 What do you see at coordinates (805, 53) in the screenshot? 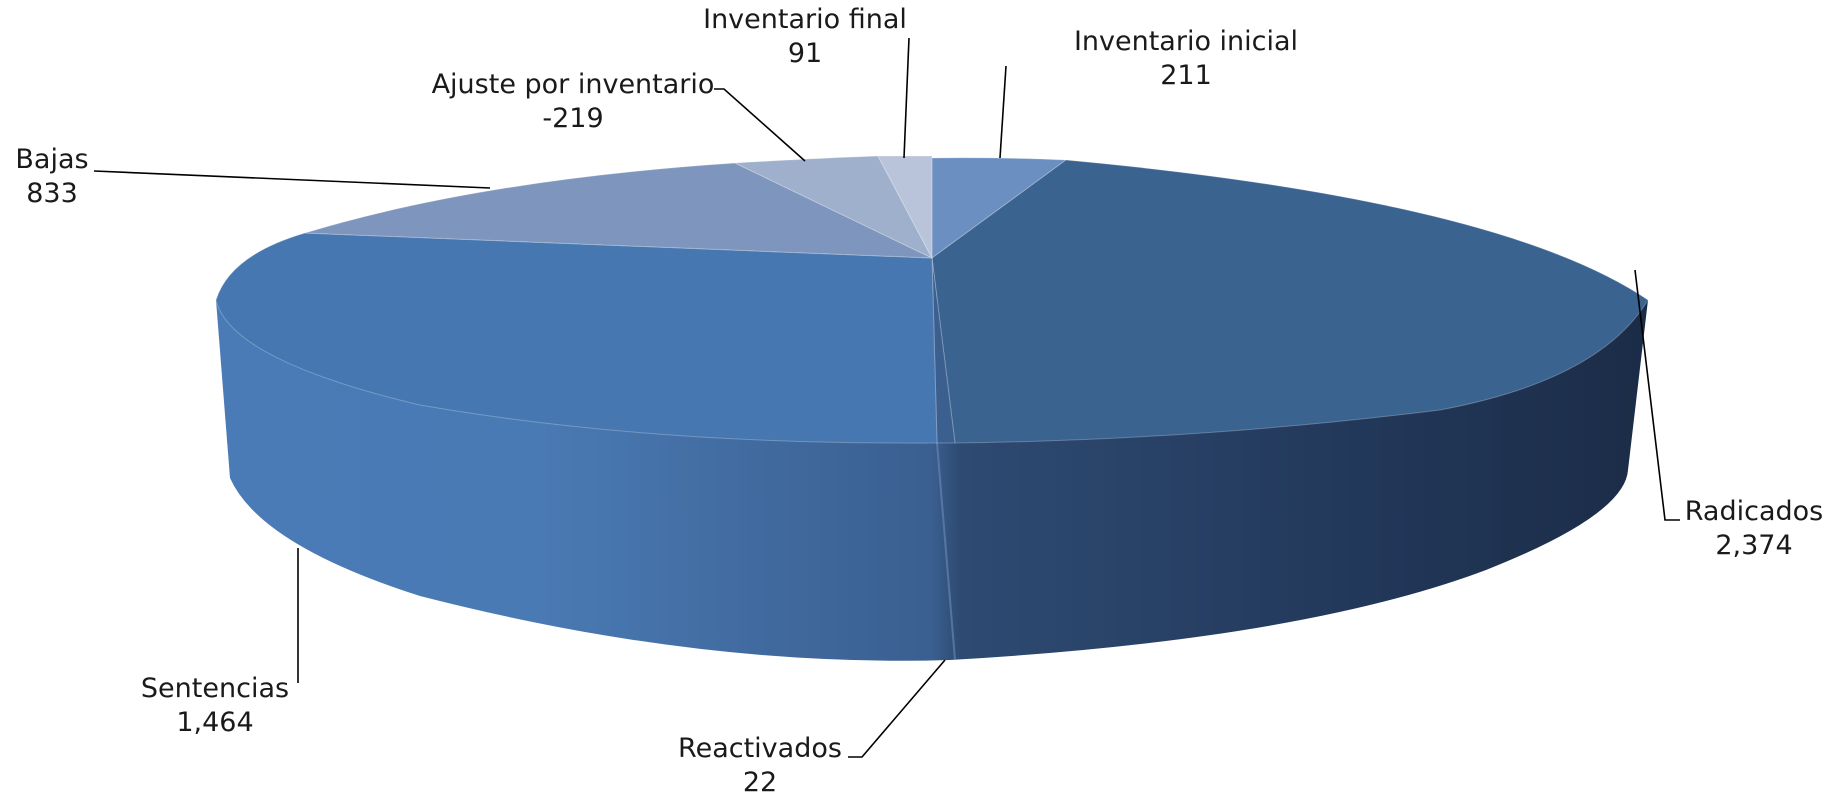
I see `slice-value-inventario-final: 91` at bounding box center [805, 53].